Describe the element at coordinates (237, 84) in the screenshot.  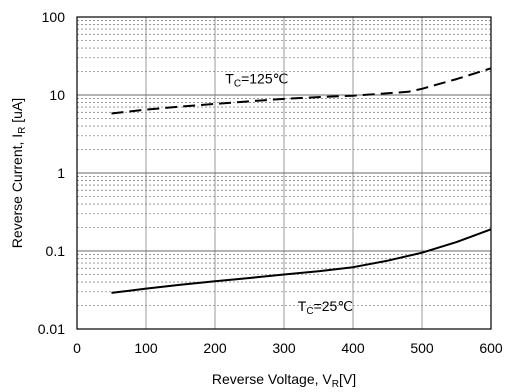
I see `annotation-tc-125-sub: C` at that location.